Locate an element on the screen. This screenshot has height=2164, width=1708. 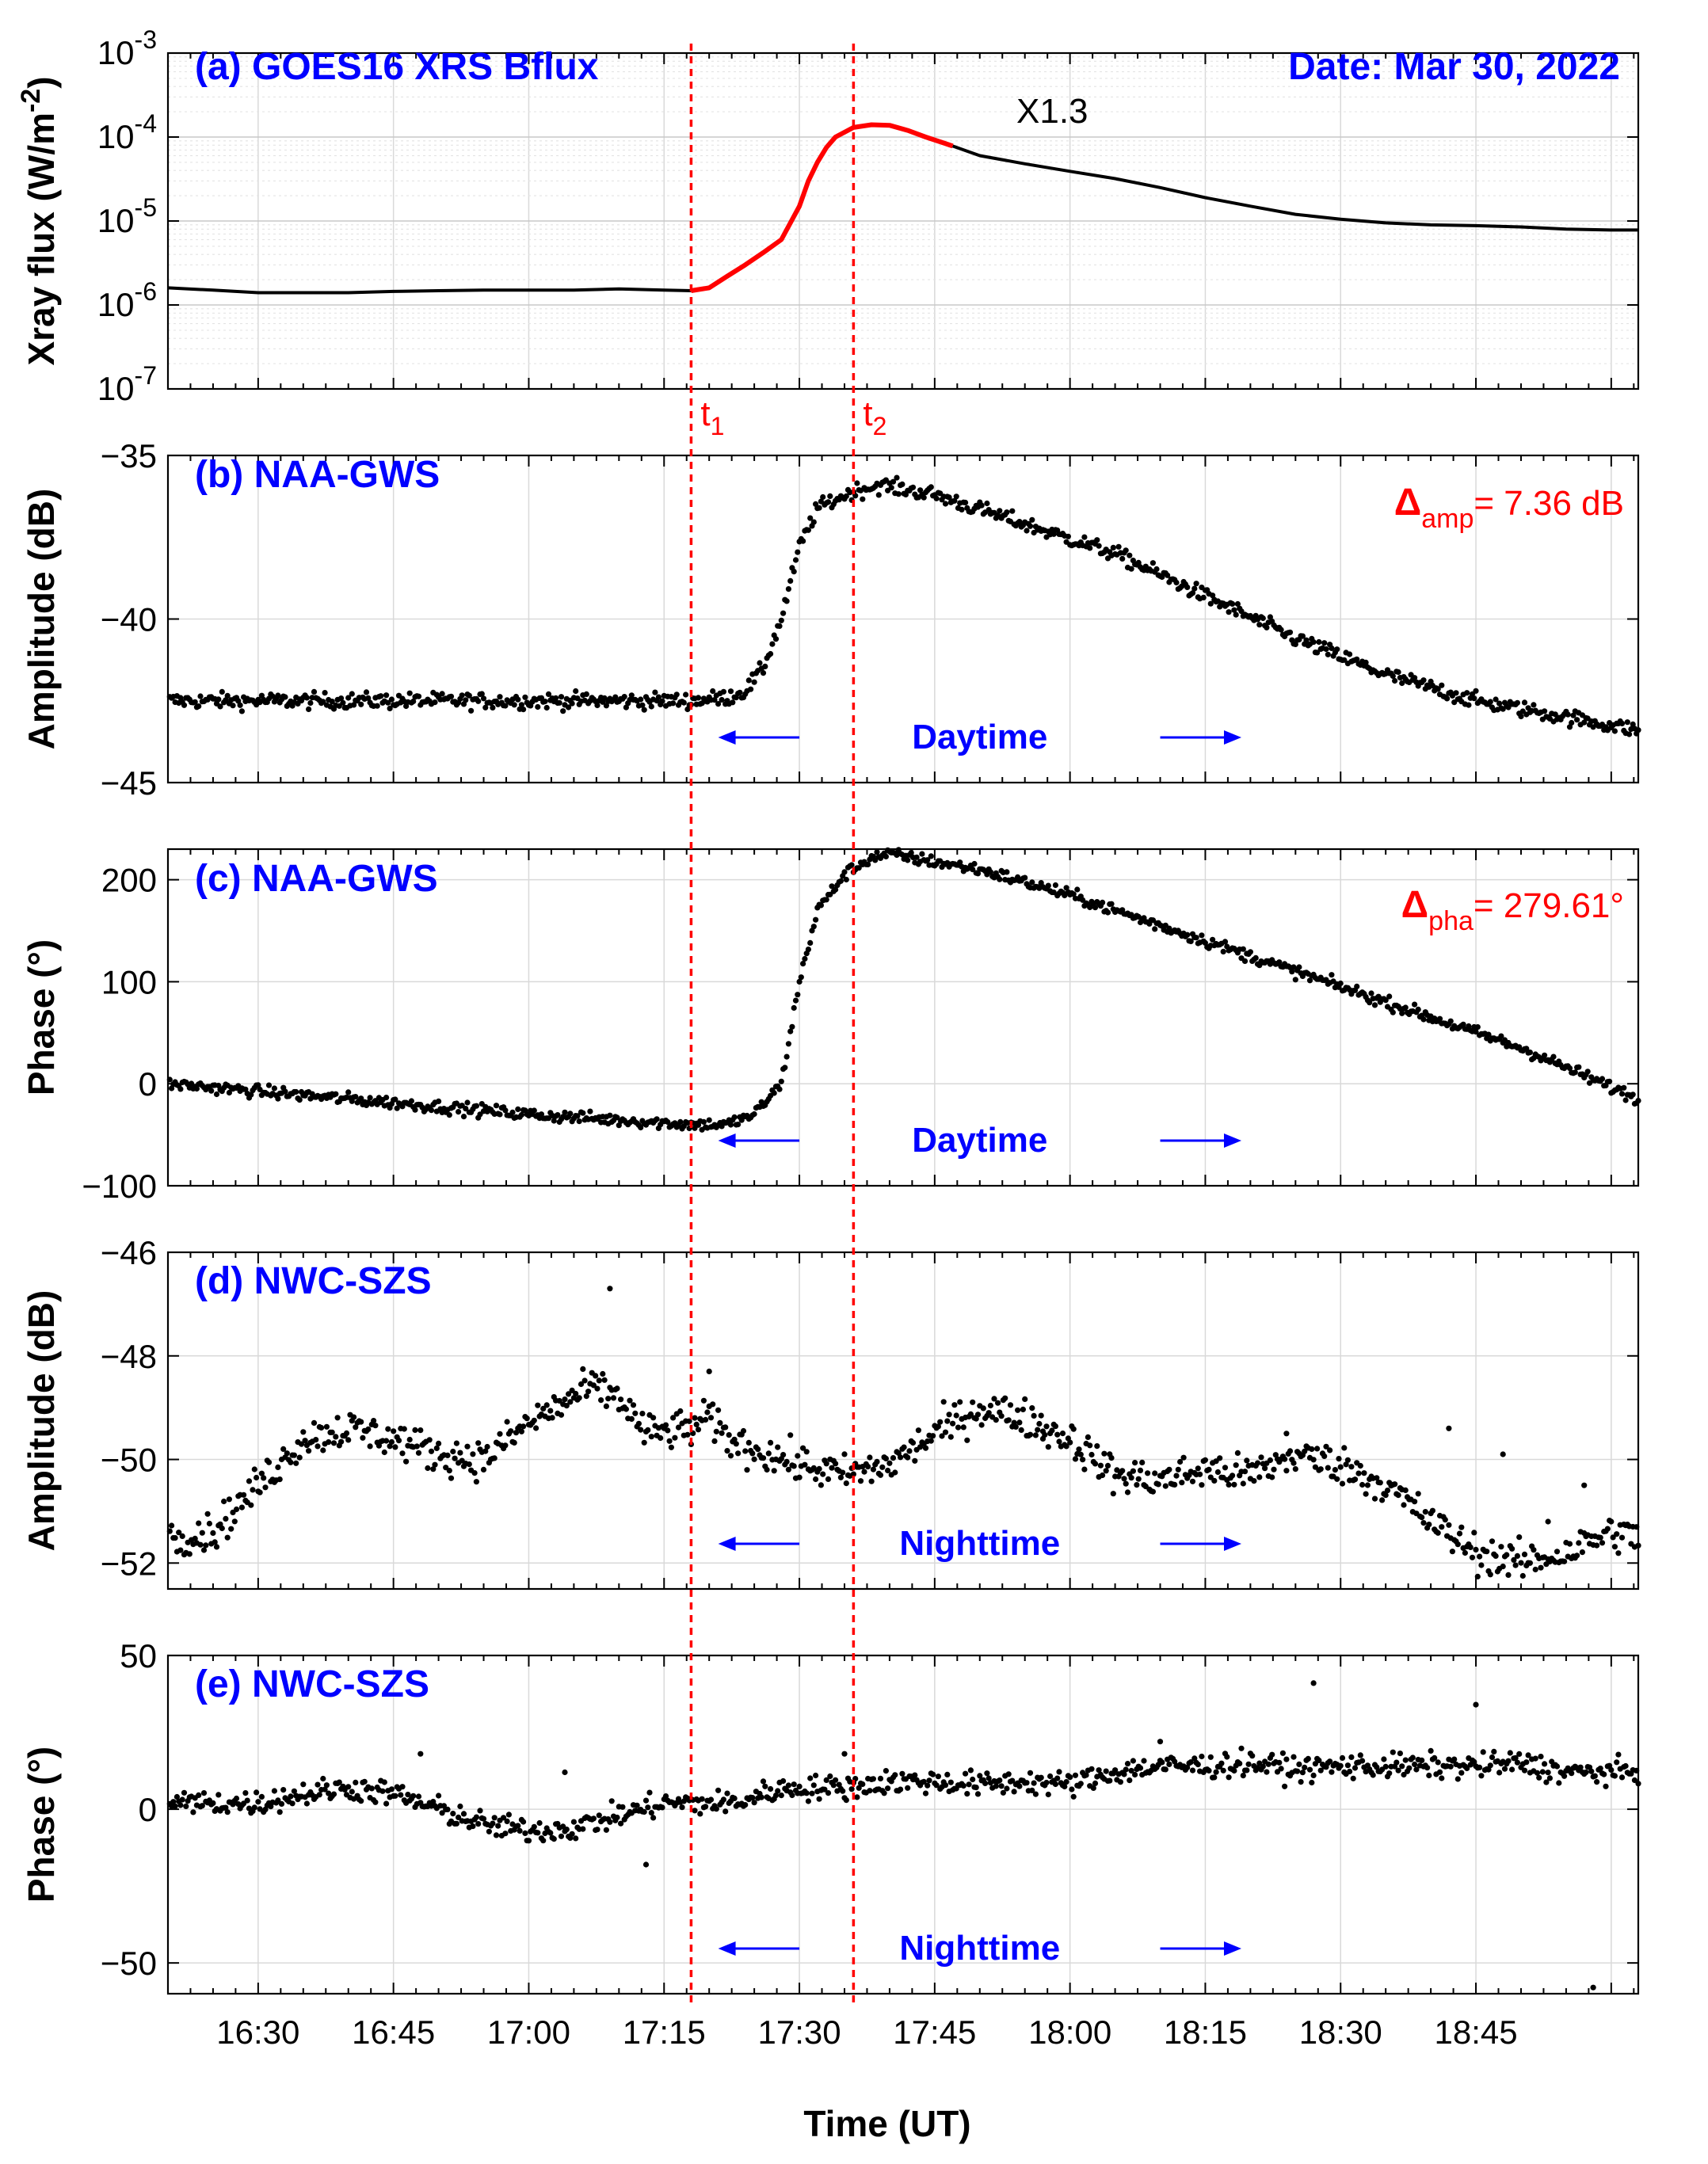
delta-label-b: Δamp= 7.36 dB is located at coordinates (1509, 508).